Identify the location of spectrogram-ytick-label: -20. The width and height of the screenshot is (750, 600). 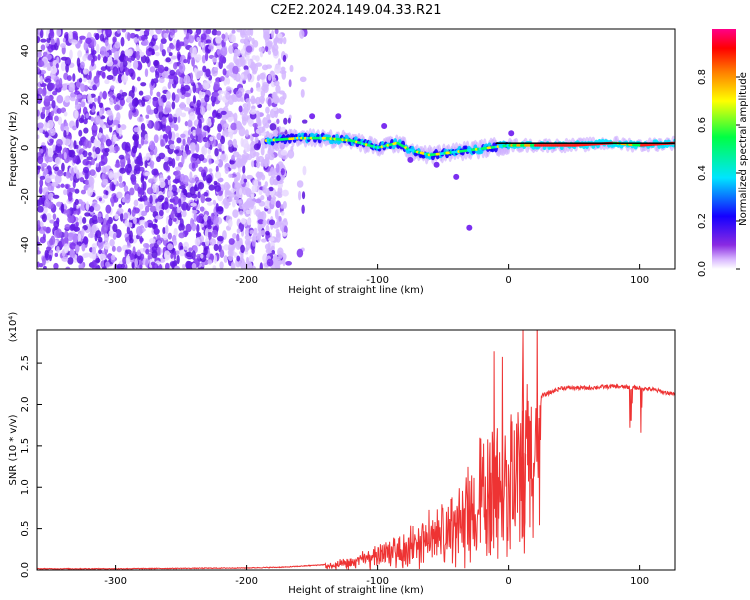
(25, 196).